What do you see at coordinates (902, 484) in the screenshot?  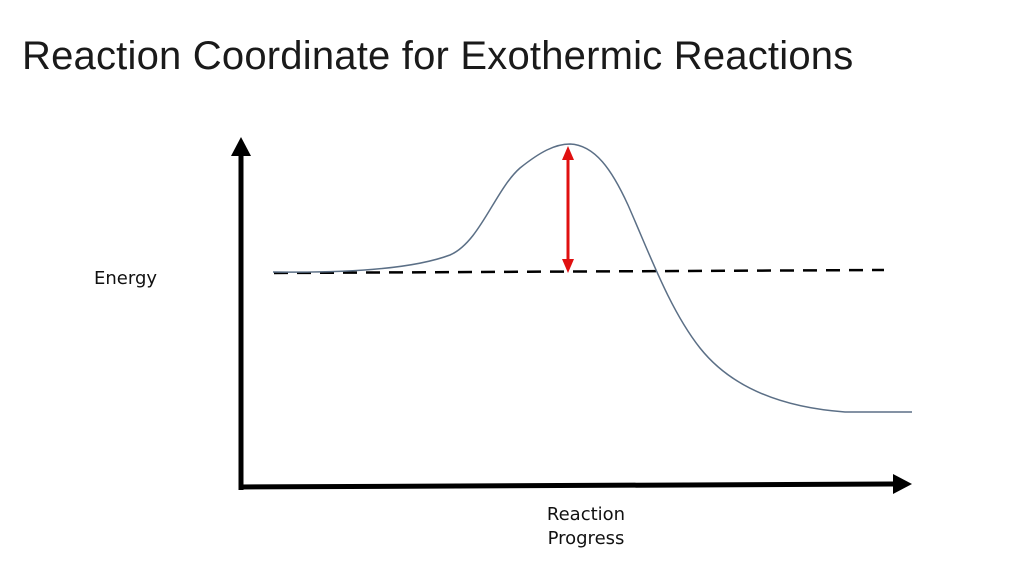 I see `x-axis-arrowhead` at bounding box center [902, 484].